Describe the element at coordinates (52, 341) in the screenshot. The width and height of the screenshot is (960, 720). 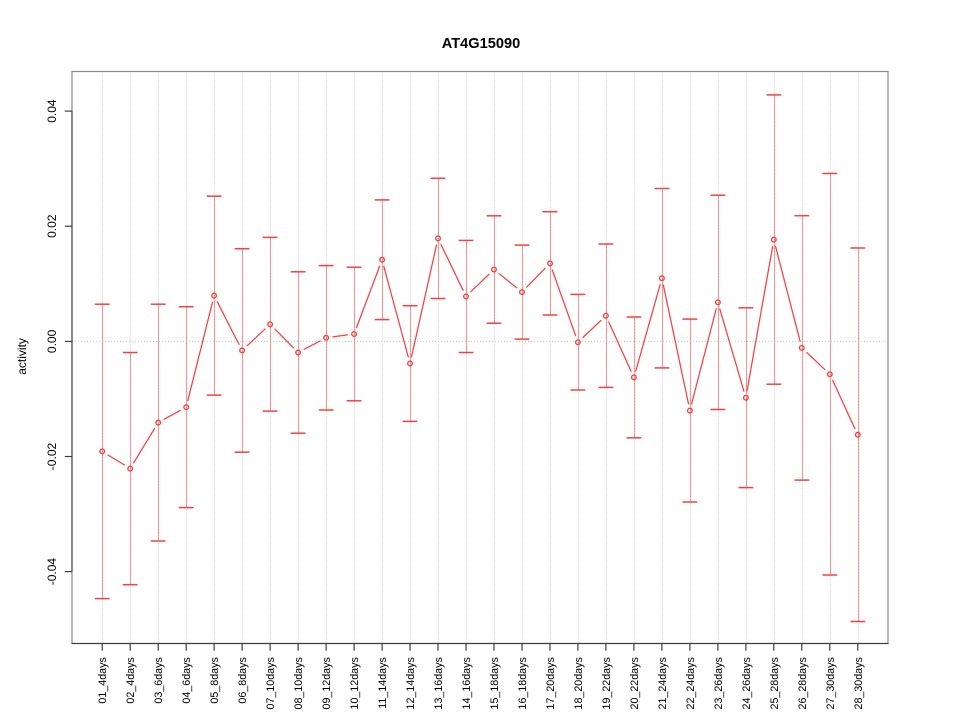
I see `svg-text: 0.00` at that location.